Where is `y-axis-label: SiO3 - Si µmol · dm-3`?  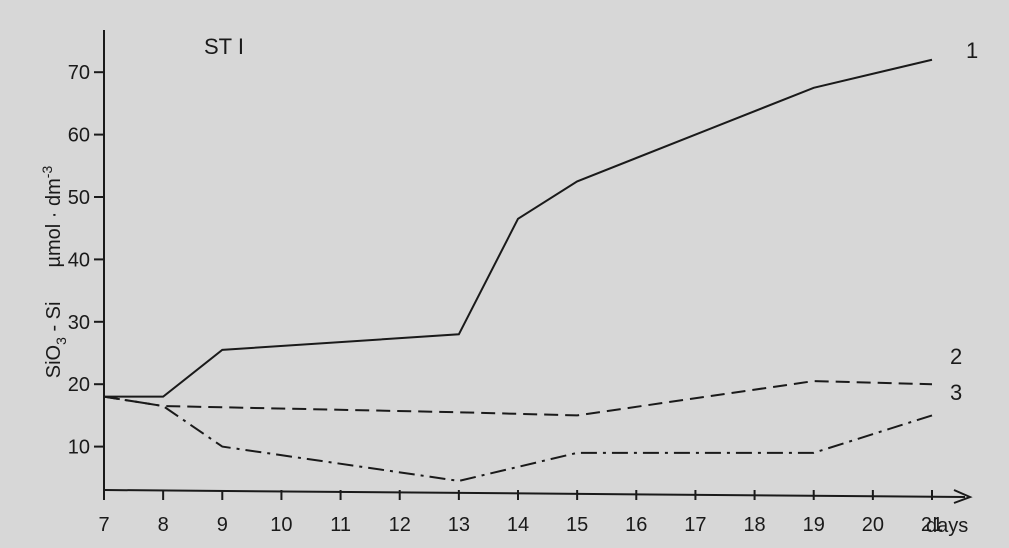
y-axis-label: SiO3 - Si µmol · dm-3 is located at coordinates (54, 272).